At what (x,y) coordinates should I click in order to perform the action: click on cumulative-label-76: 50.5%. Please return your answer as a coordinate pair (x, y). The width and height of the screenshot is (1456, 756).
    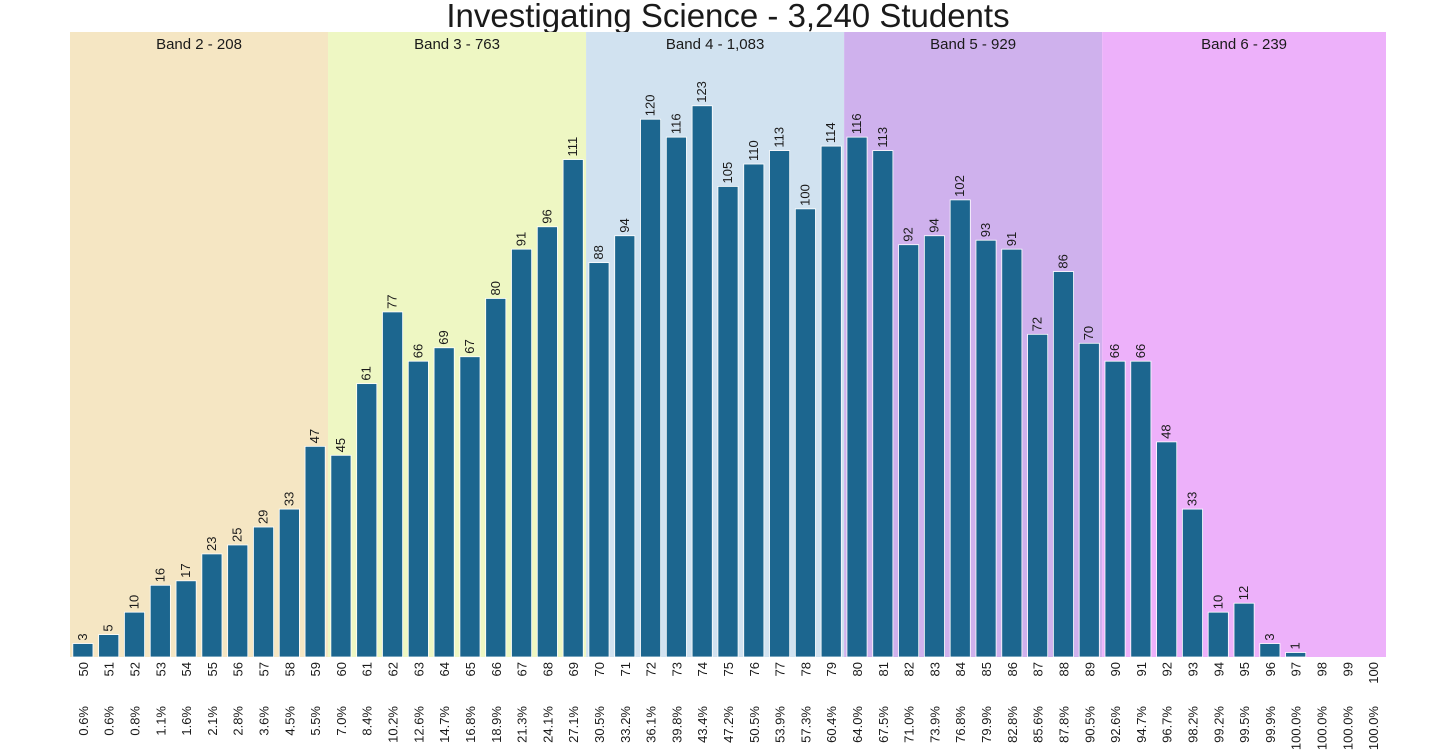
    Looking at the image, I should click on (754, 724).